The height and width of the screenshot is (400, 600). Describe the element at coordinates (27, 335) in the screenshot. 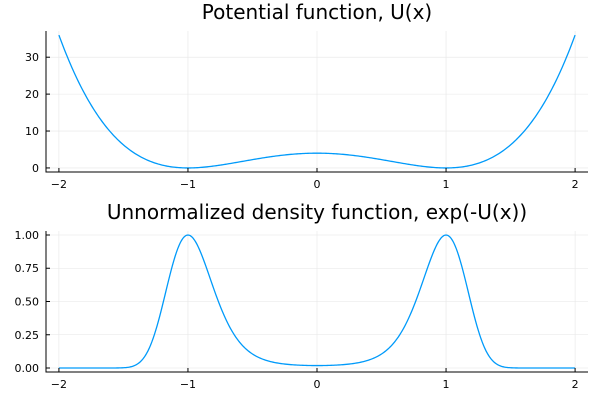

I see `density-y-tick-label: 0.25` at that location.